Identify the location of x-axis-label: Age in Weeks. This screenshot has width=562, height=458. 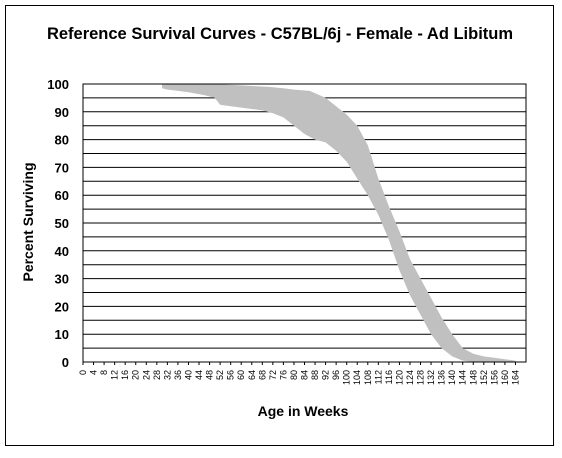
(303, 411).